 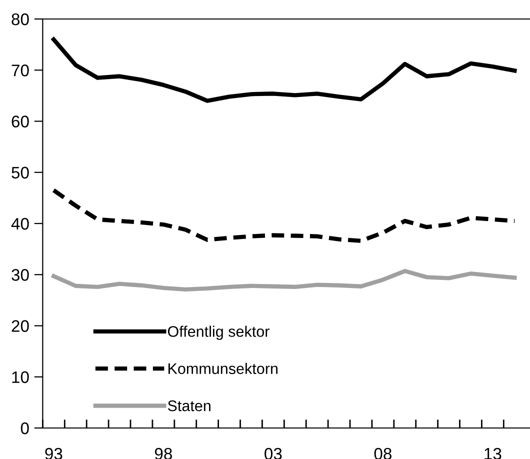 What do you see at coordinates (24, 428) in the screenshot?
I see `y-tick-label: 0` at bounding box center [24, 428].